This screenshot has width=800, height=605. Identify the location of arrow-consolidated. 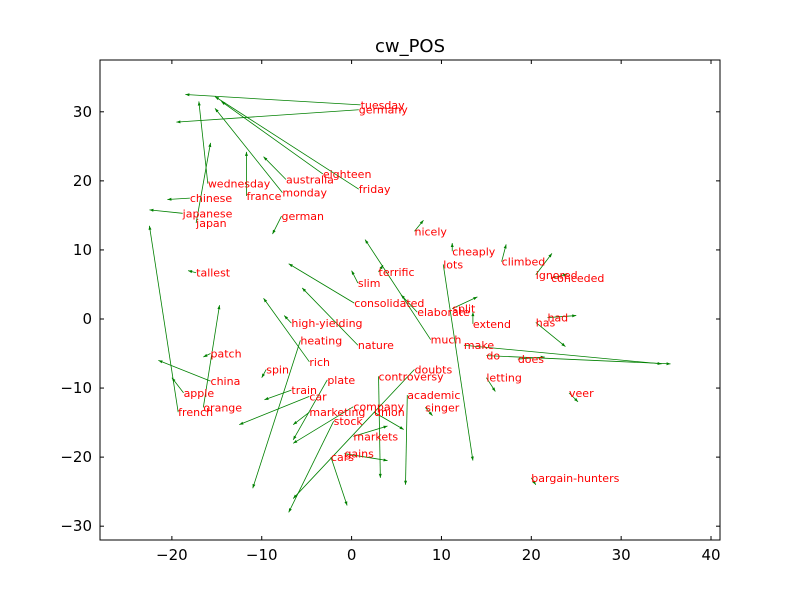
(321, 283).